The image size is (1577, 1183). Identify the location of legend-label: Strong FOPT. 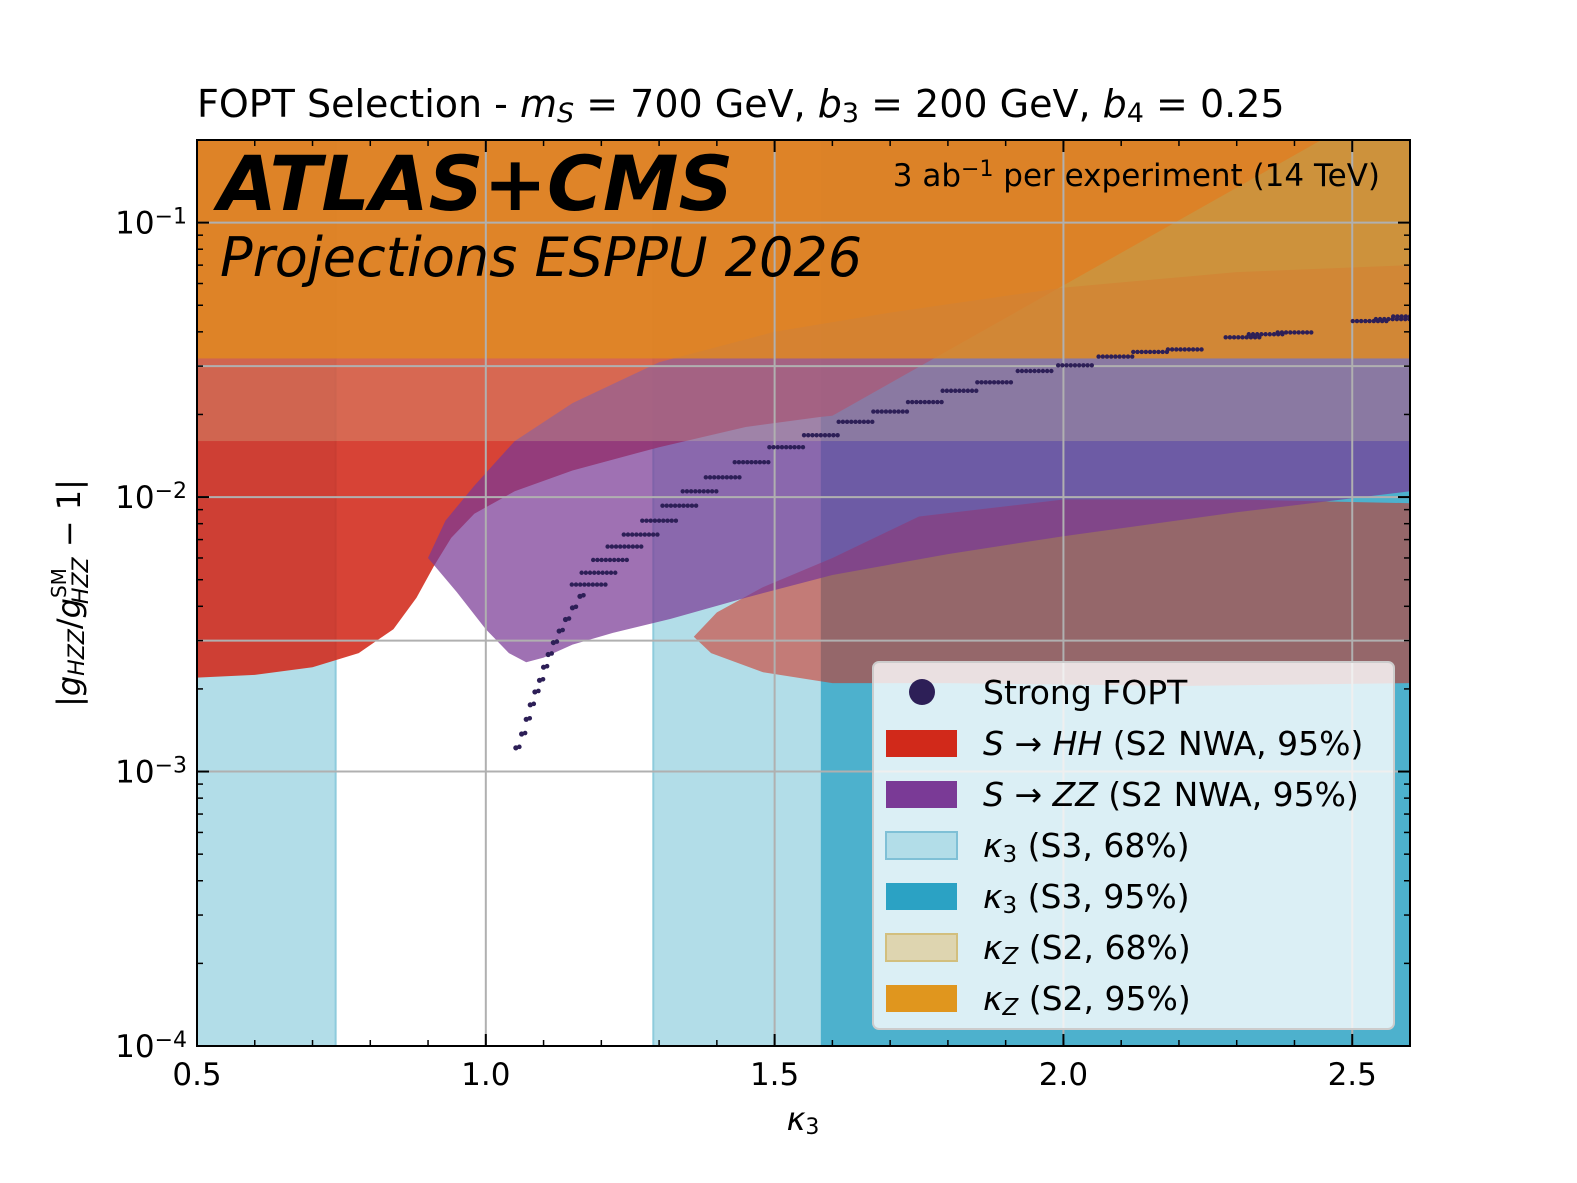
(1085, 692).